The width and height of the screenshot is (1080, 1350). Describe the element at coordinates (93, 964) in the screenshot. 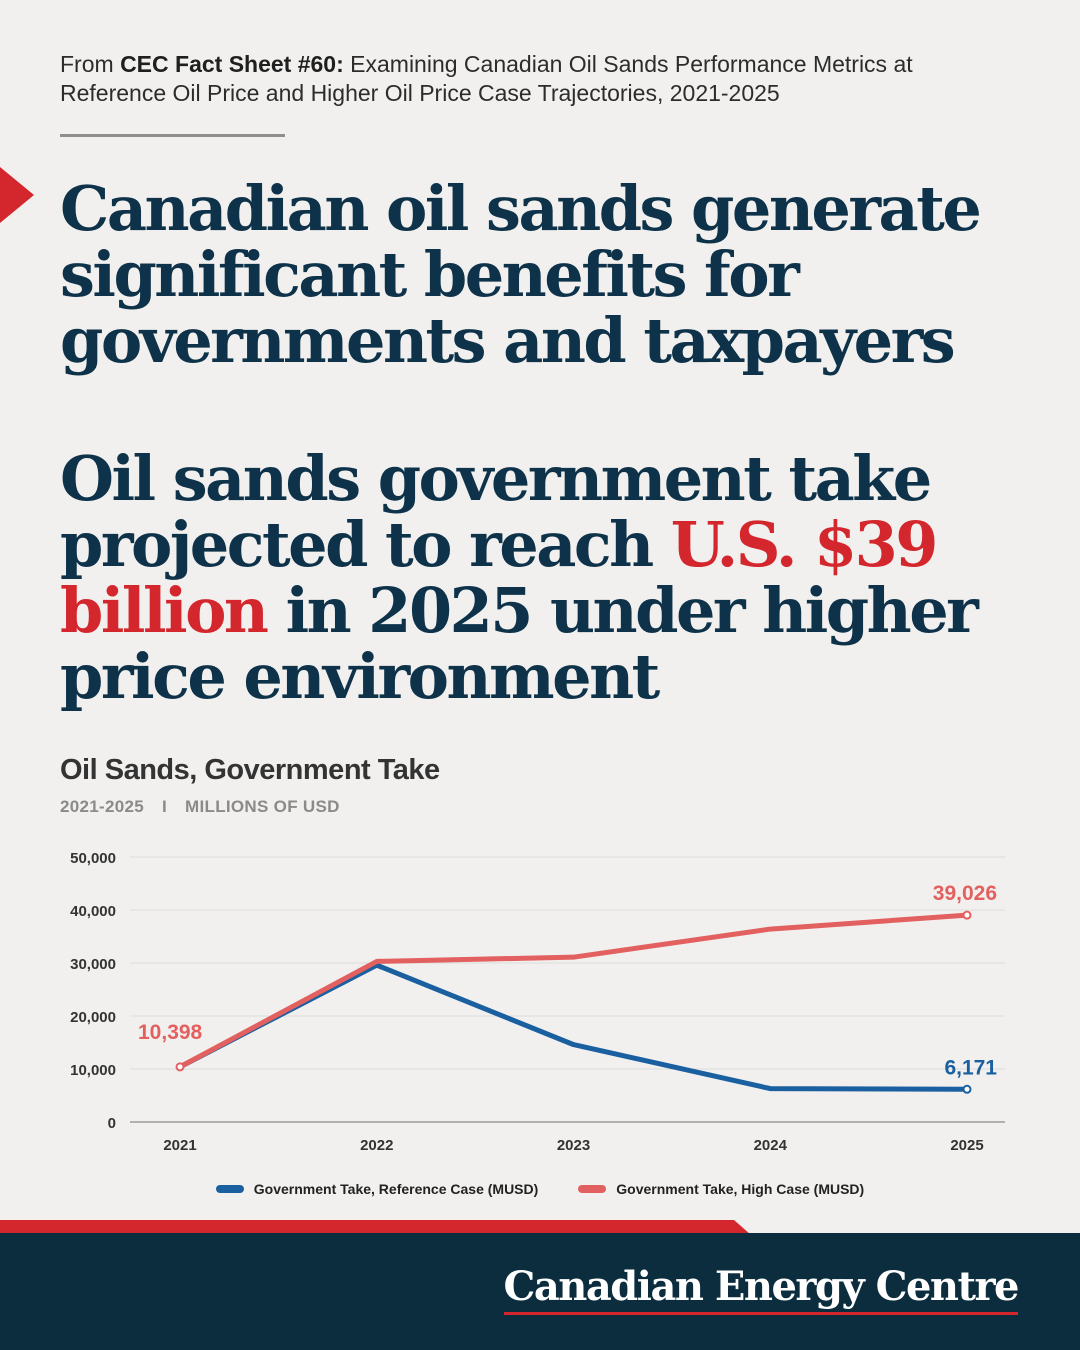

I see `y-tick-label: 30,000` at that location.